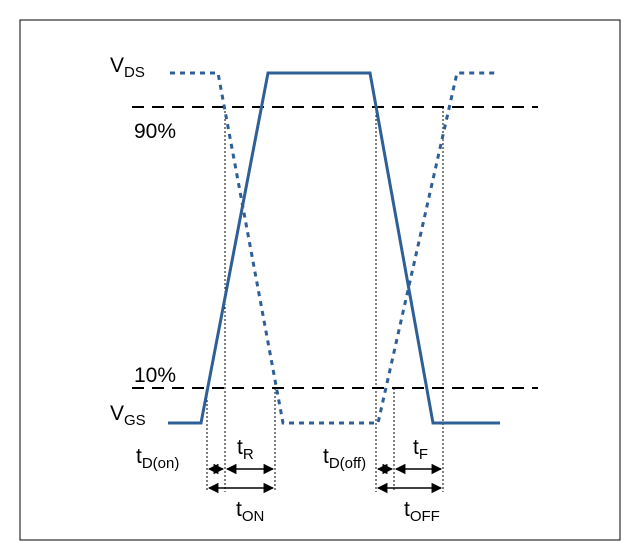 The width and height of the screenshot is (639, 553). Describe the element at coordinates (128, 415) in the screenshot. I see `vgs-label: VGS` at that location.